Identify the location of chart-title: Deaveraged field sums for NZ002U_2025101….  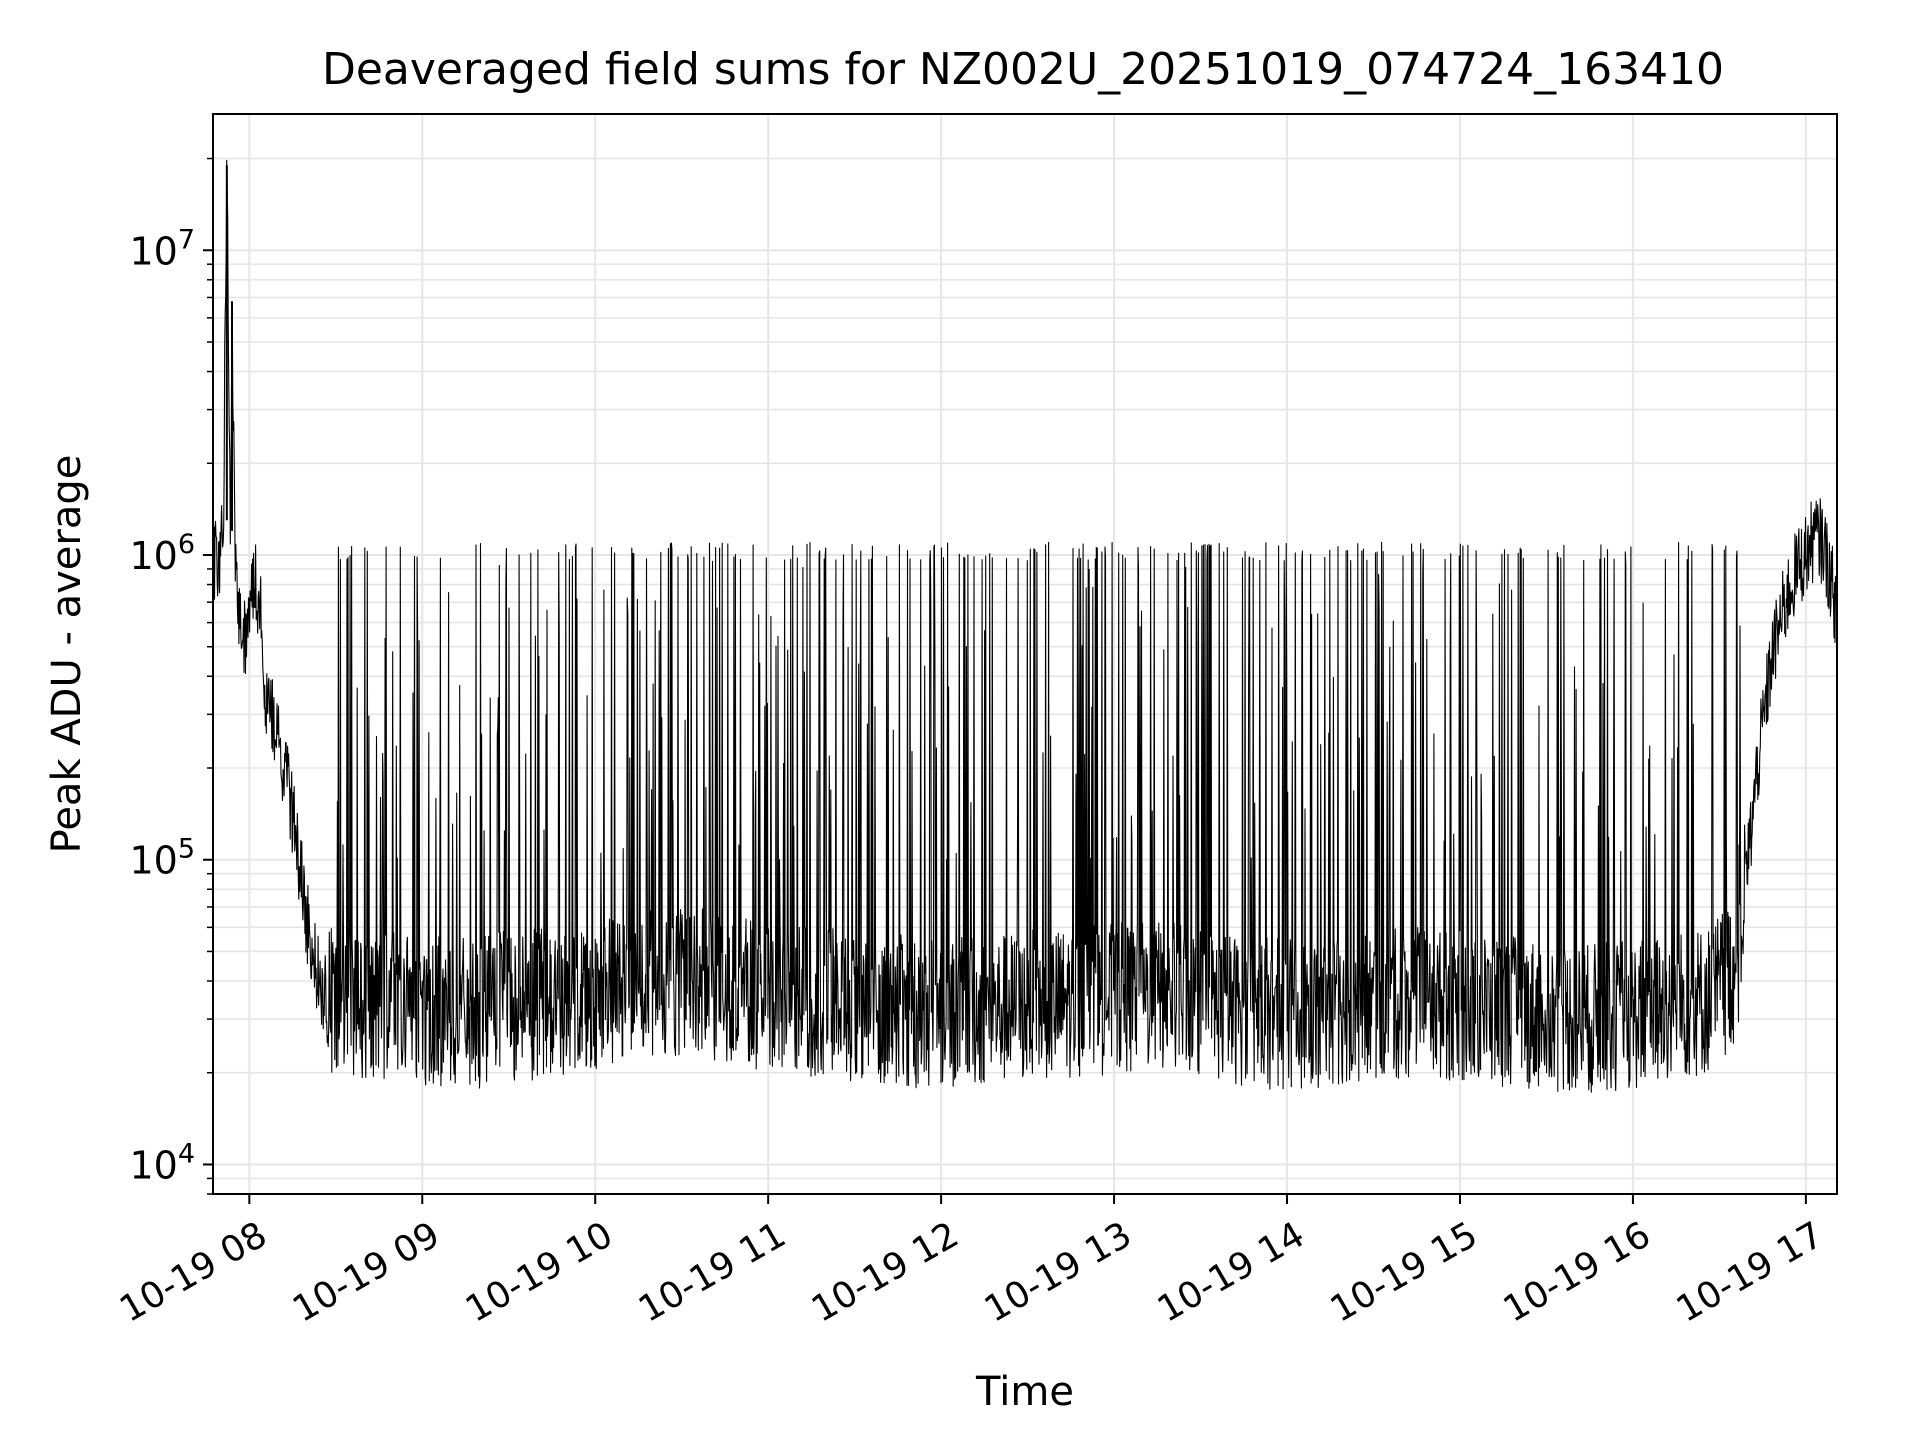
(1023, 69).